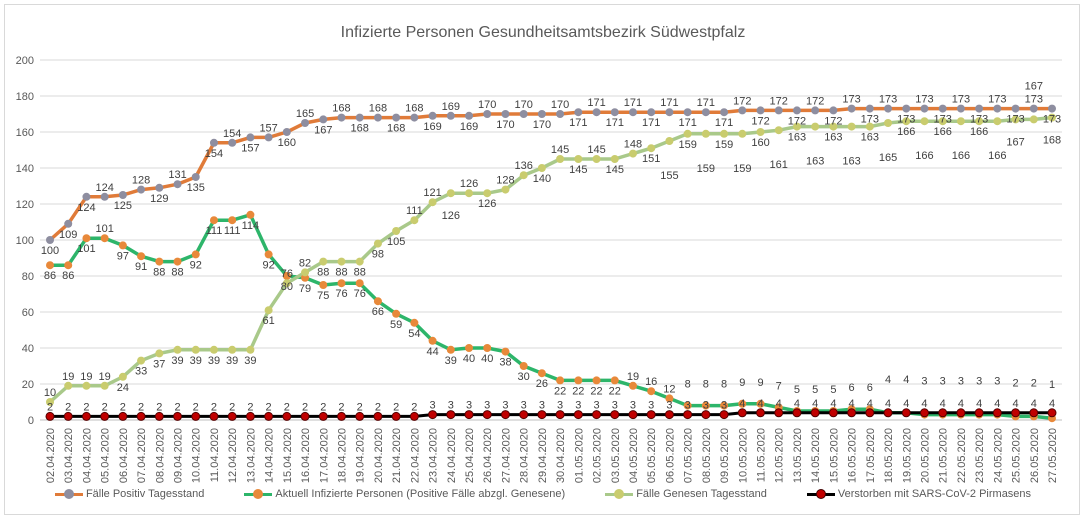  What do you see at coordinates (342, 455) in the screenshot?
I see `x-tick-label: 18.04.2020` at bounding box center [342, 455].